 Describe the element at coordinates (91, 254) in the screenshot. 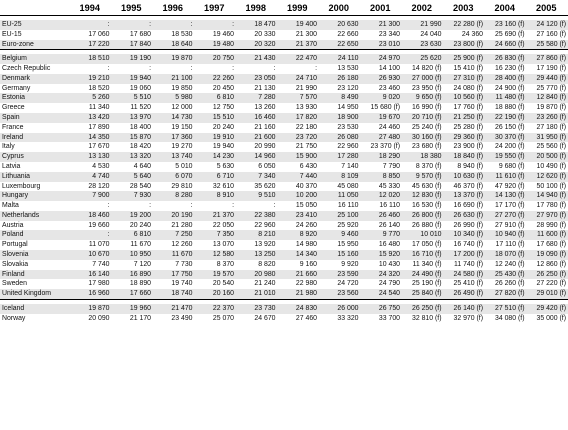

I see `table-cell: 10 670` at that location.